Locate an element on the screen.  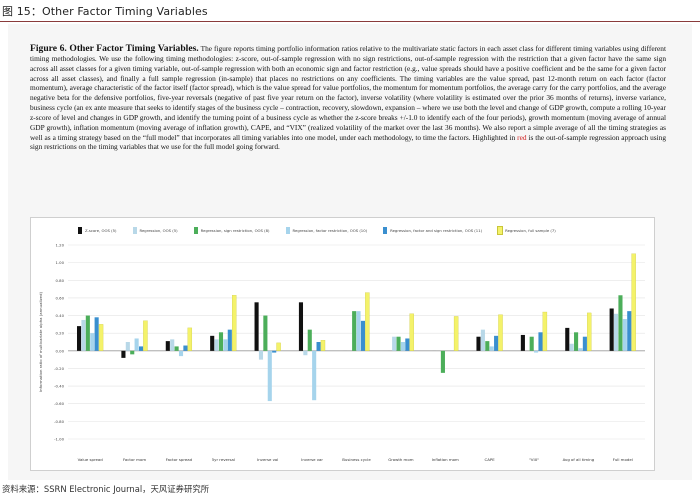
x-tick-label: Avg of all timing is located at coordinates (579, 459).